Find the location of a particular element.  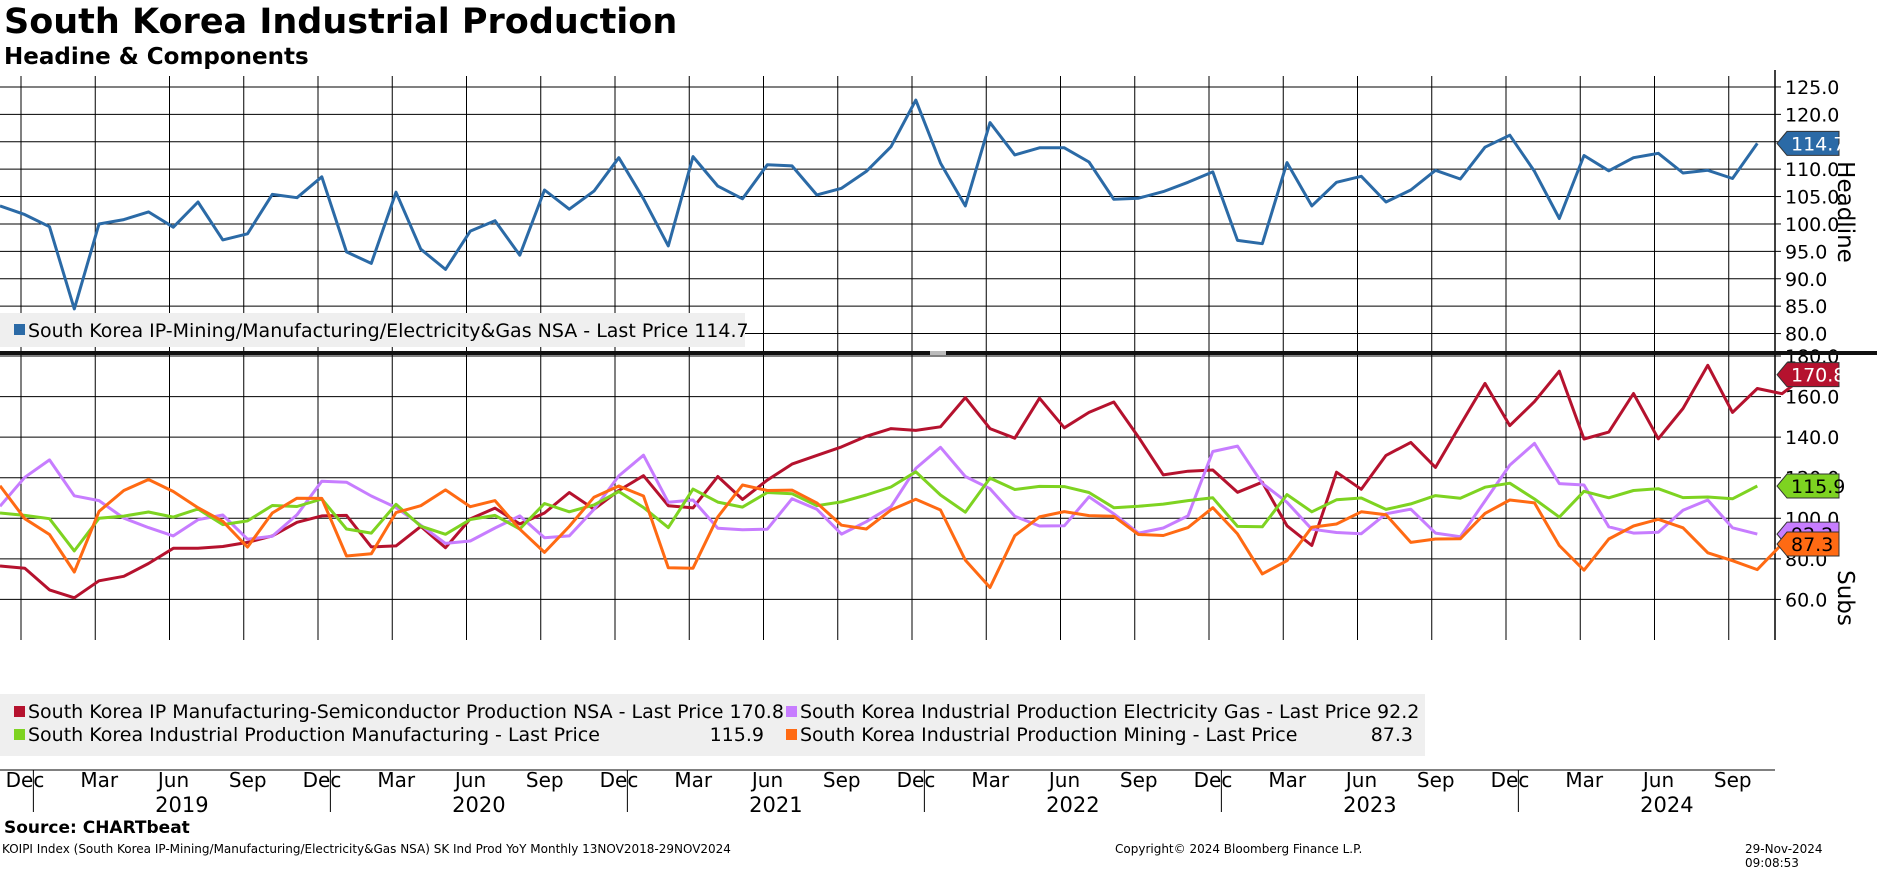

semiconductor-tag-label: 170.8 is located at coordinates (1818, 376).